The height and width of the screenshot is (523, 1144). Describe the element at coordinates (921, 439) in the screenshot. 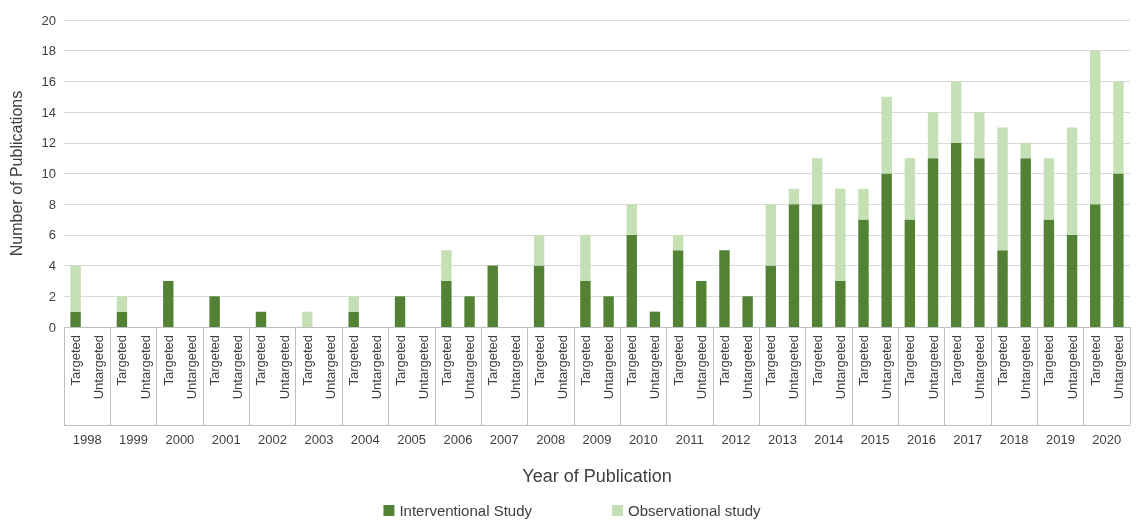

I see `text: 2016` at that location.